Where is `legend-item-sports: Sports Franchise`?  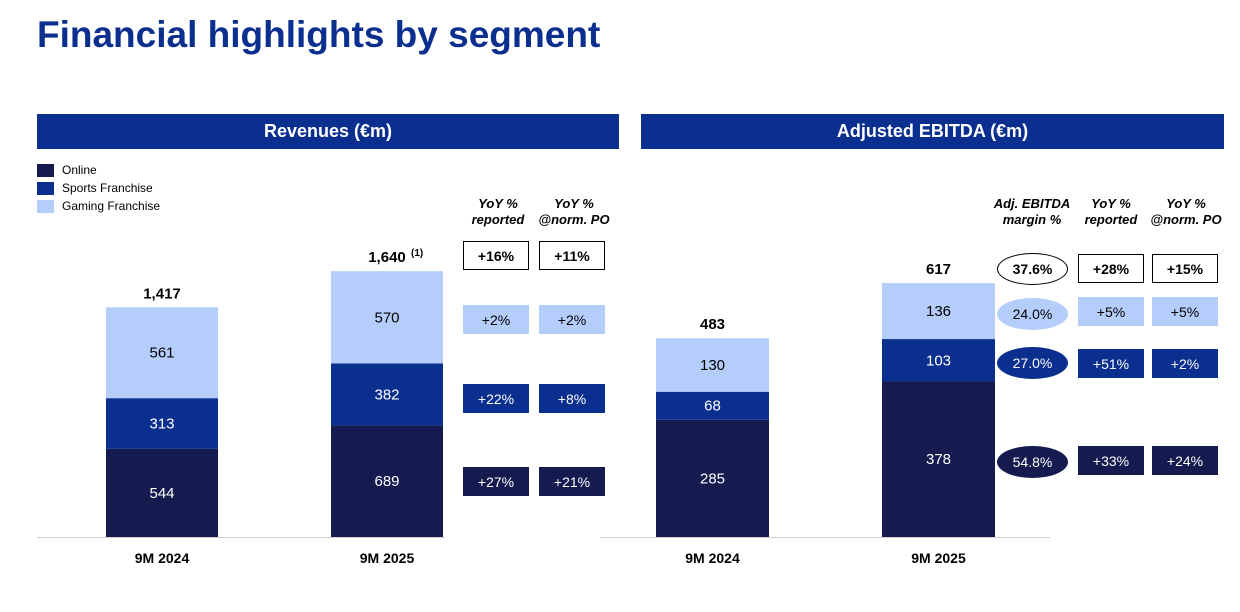
legend-item-sports: Sports Franchise is located at coordinates (98, 188).